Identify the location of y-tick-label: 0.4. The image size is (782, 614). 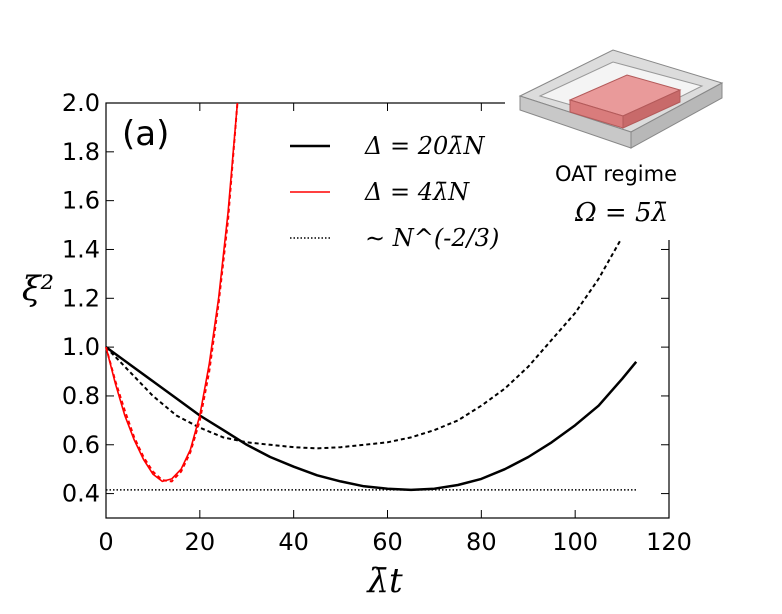
(81, 494).